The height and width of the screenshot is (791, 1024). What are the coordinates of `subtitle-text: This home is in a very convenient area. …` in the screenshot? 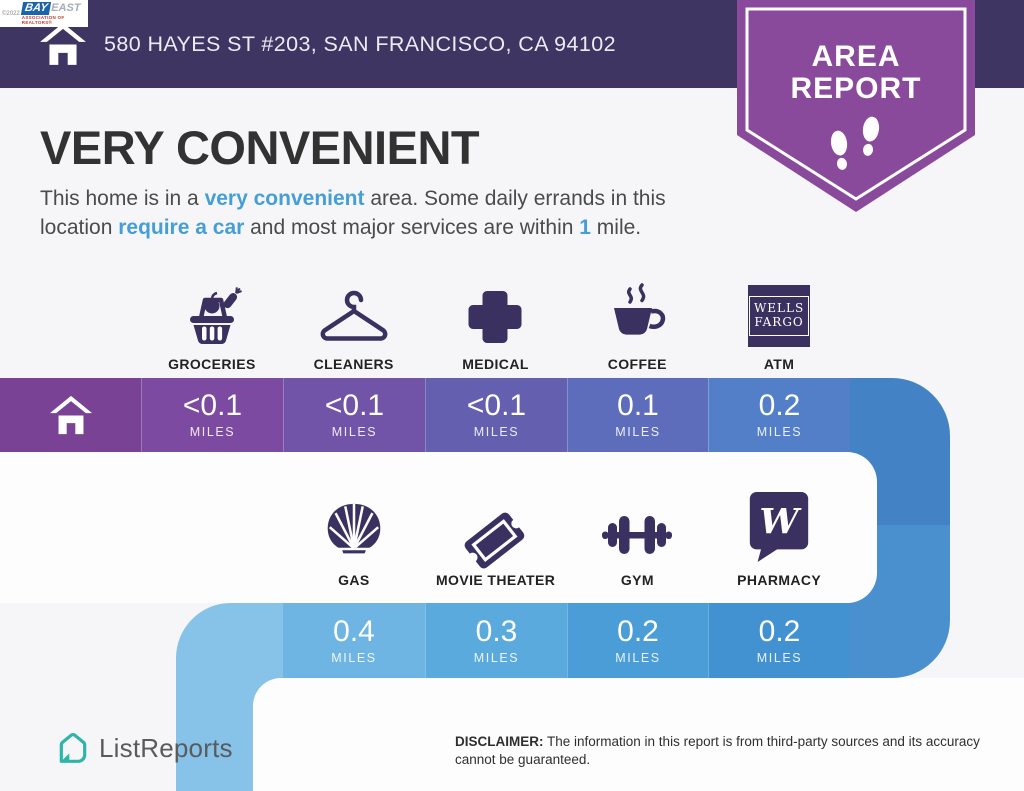 It's located at (390, 214).